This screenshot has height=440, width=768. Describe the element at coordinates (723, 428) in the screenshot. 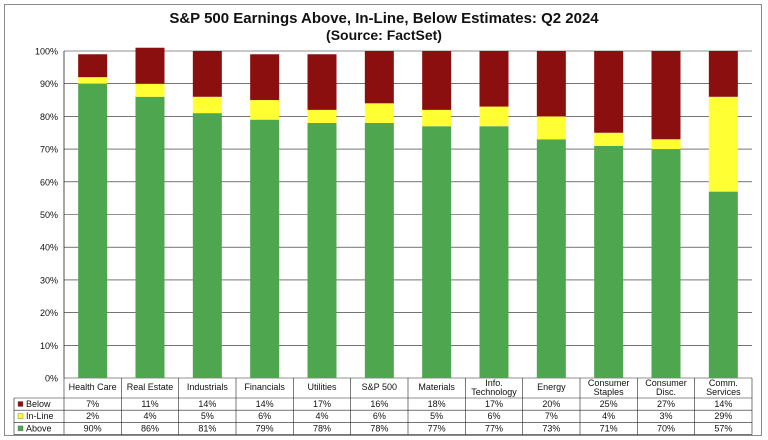

I see `data-label: 57%` at that location.